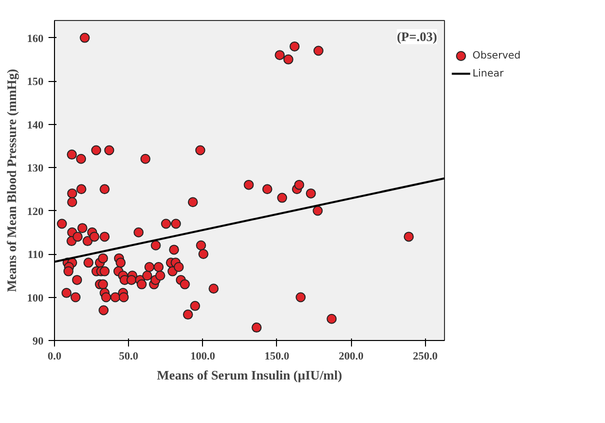 Image resolution: width=605 pixels, height=423 pixels. I want to click on legend-label: Linear, so click(488, 74).